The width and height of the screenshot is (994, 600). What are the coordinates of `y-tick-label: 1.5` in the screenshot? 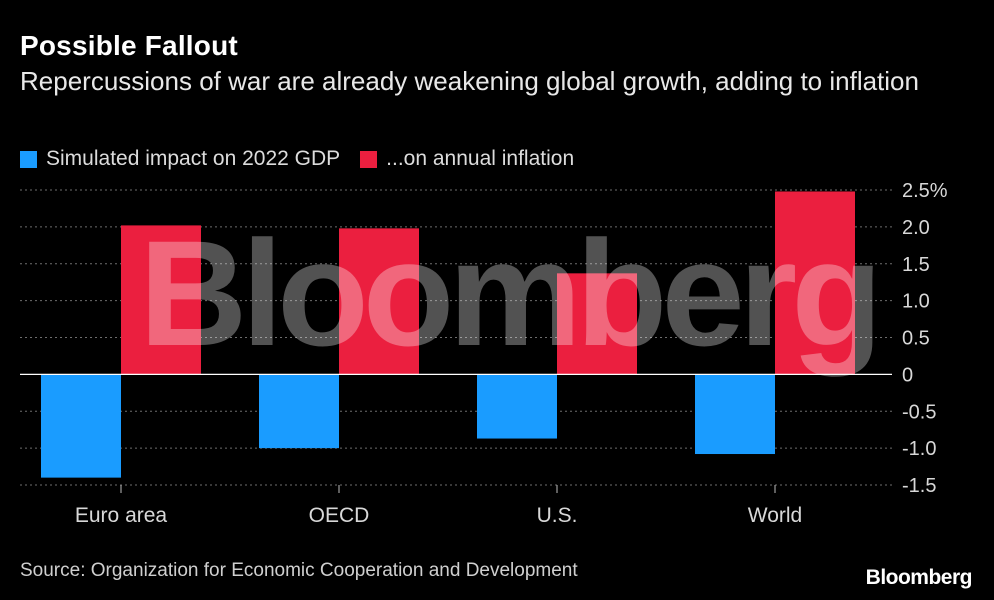 It's located at (916, 265).